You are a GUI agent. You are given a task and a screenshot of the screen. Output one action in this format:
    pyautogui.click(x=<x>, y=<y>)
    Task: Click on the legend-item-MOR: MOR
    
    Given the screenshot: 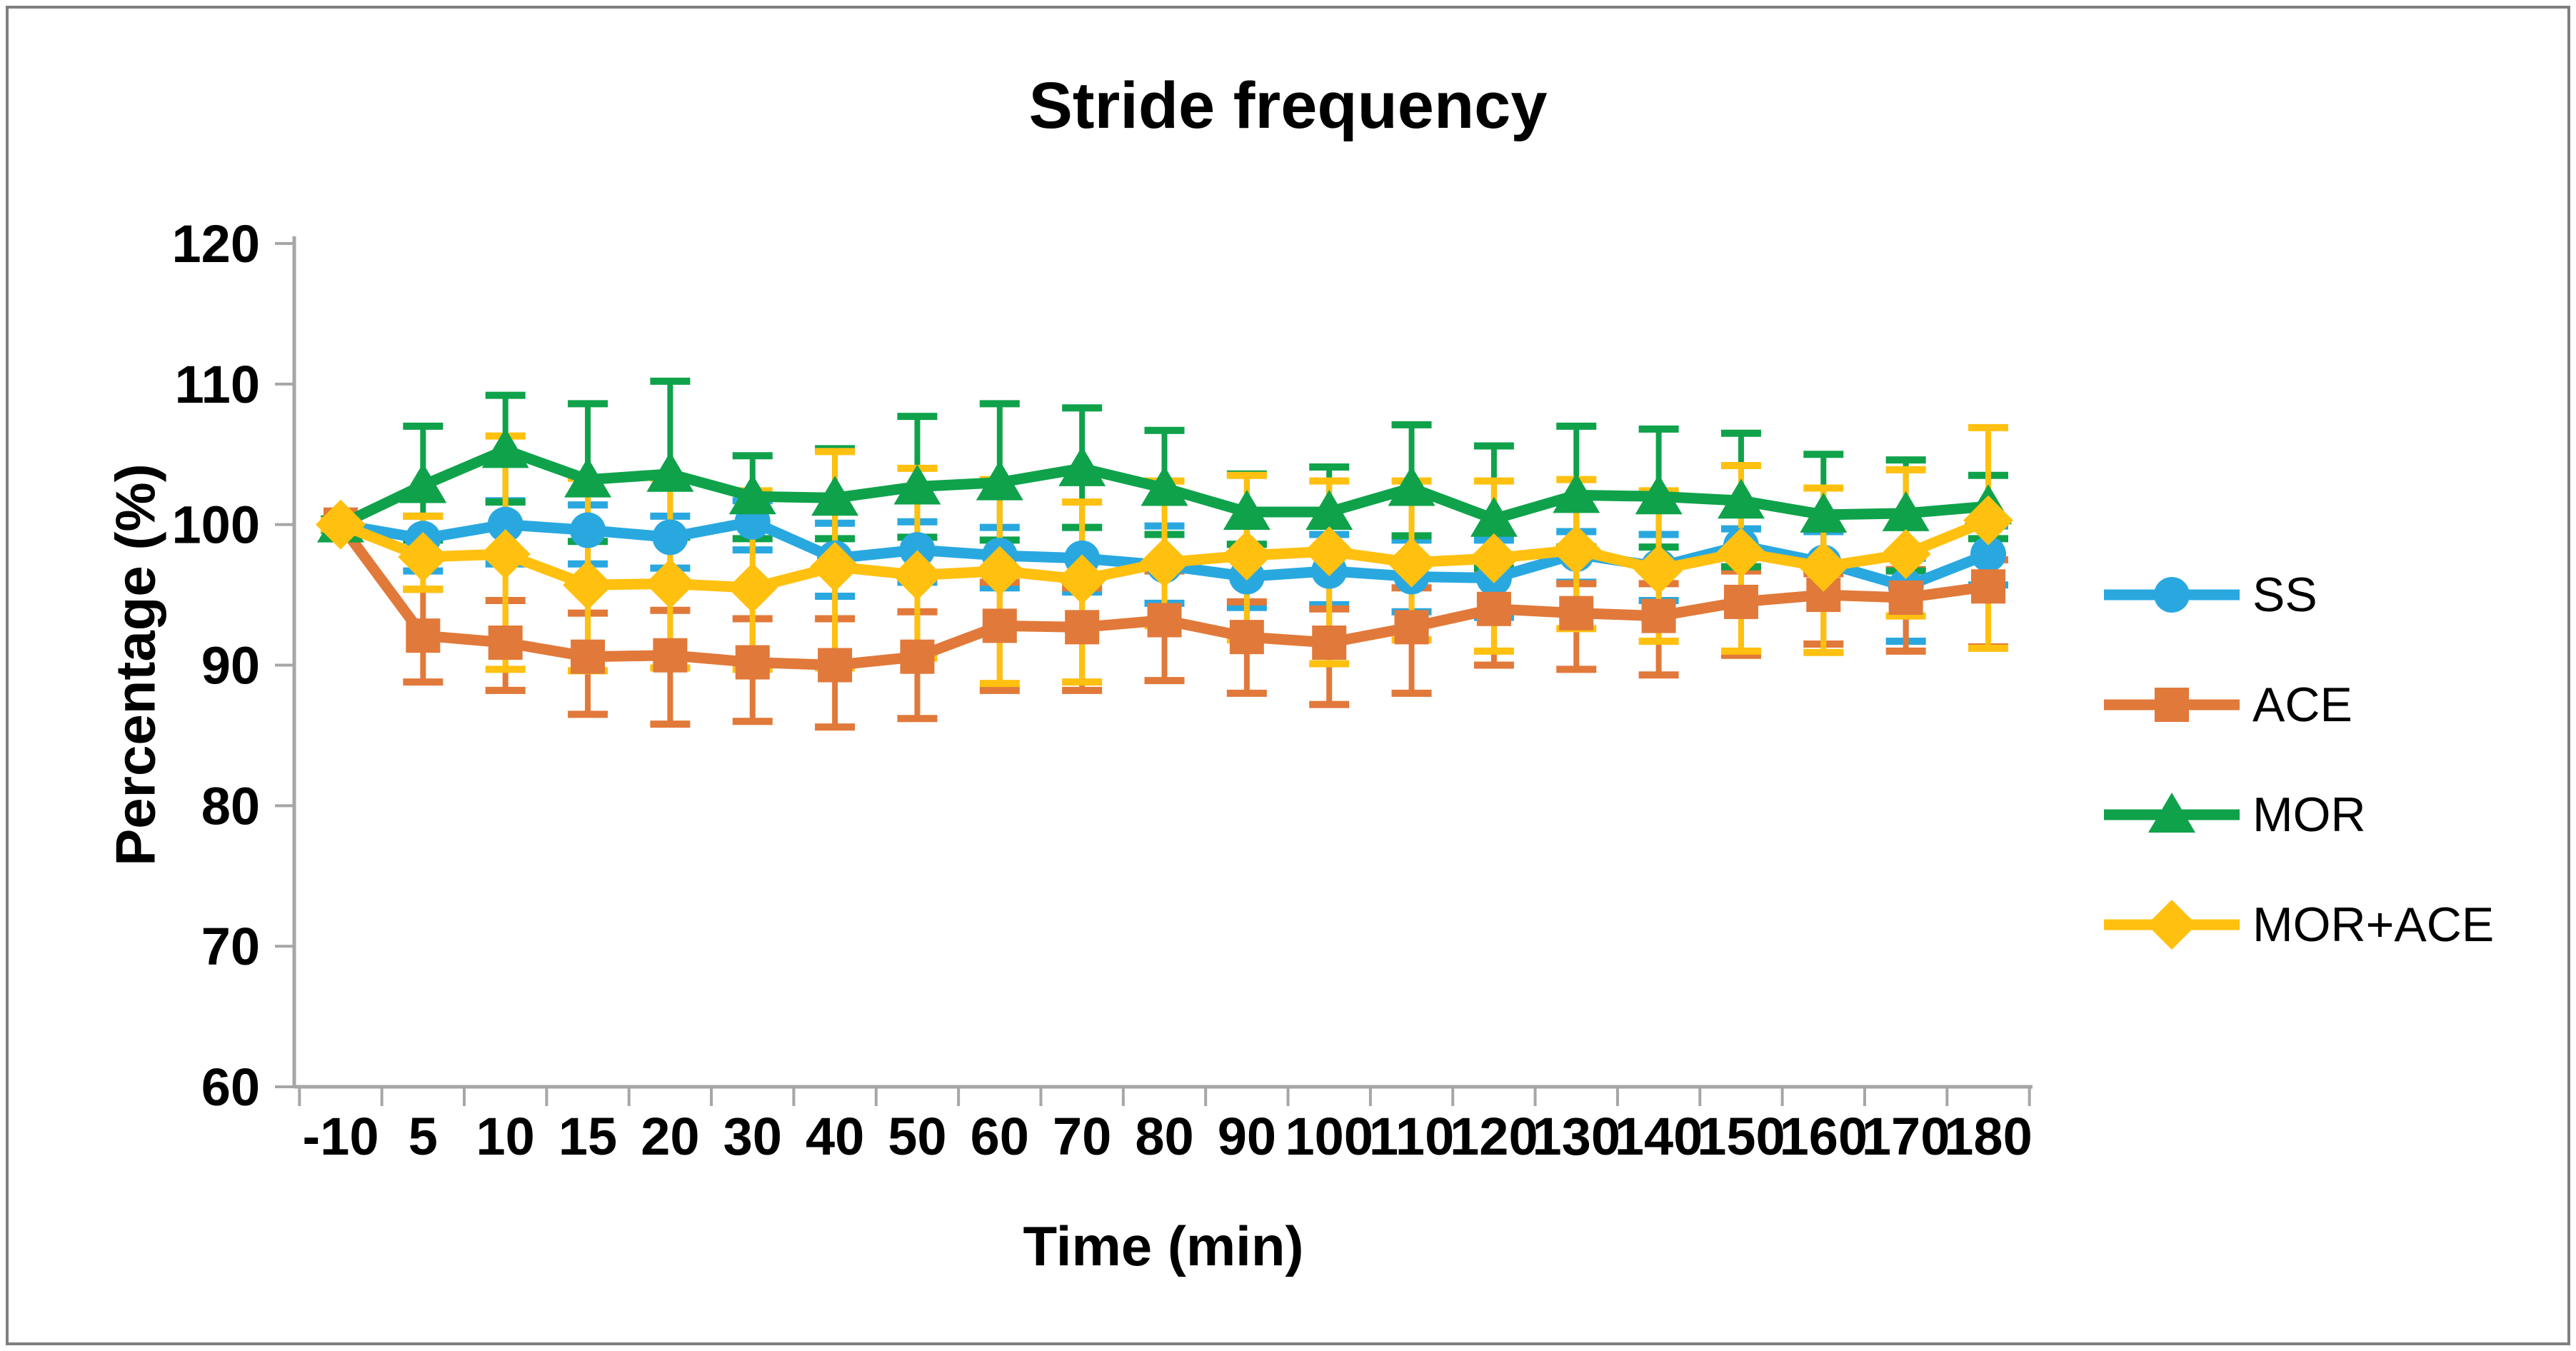 What is the action you would take?
    pyautogui.click(x=2299, y=815)
    